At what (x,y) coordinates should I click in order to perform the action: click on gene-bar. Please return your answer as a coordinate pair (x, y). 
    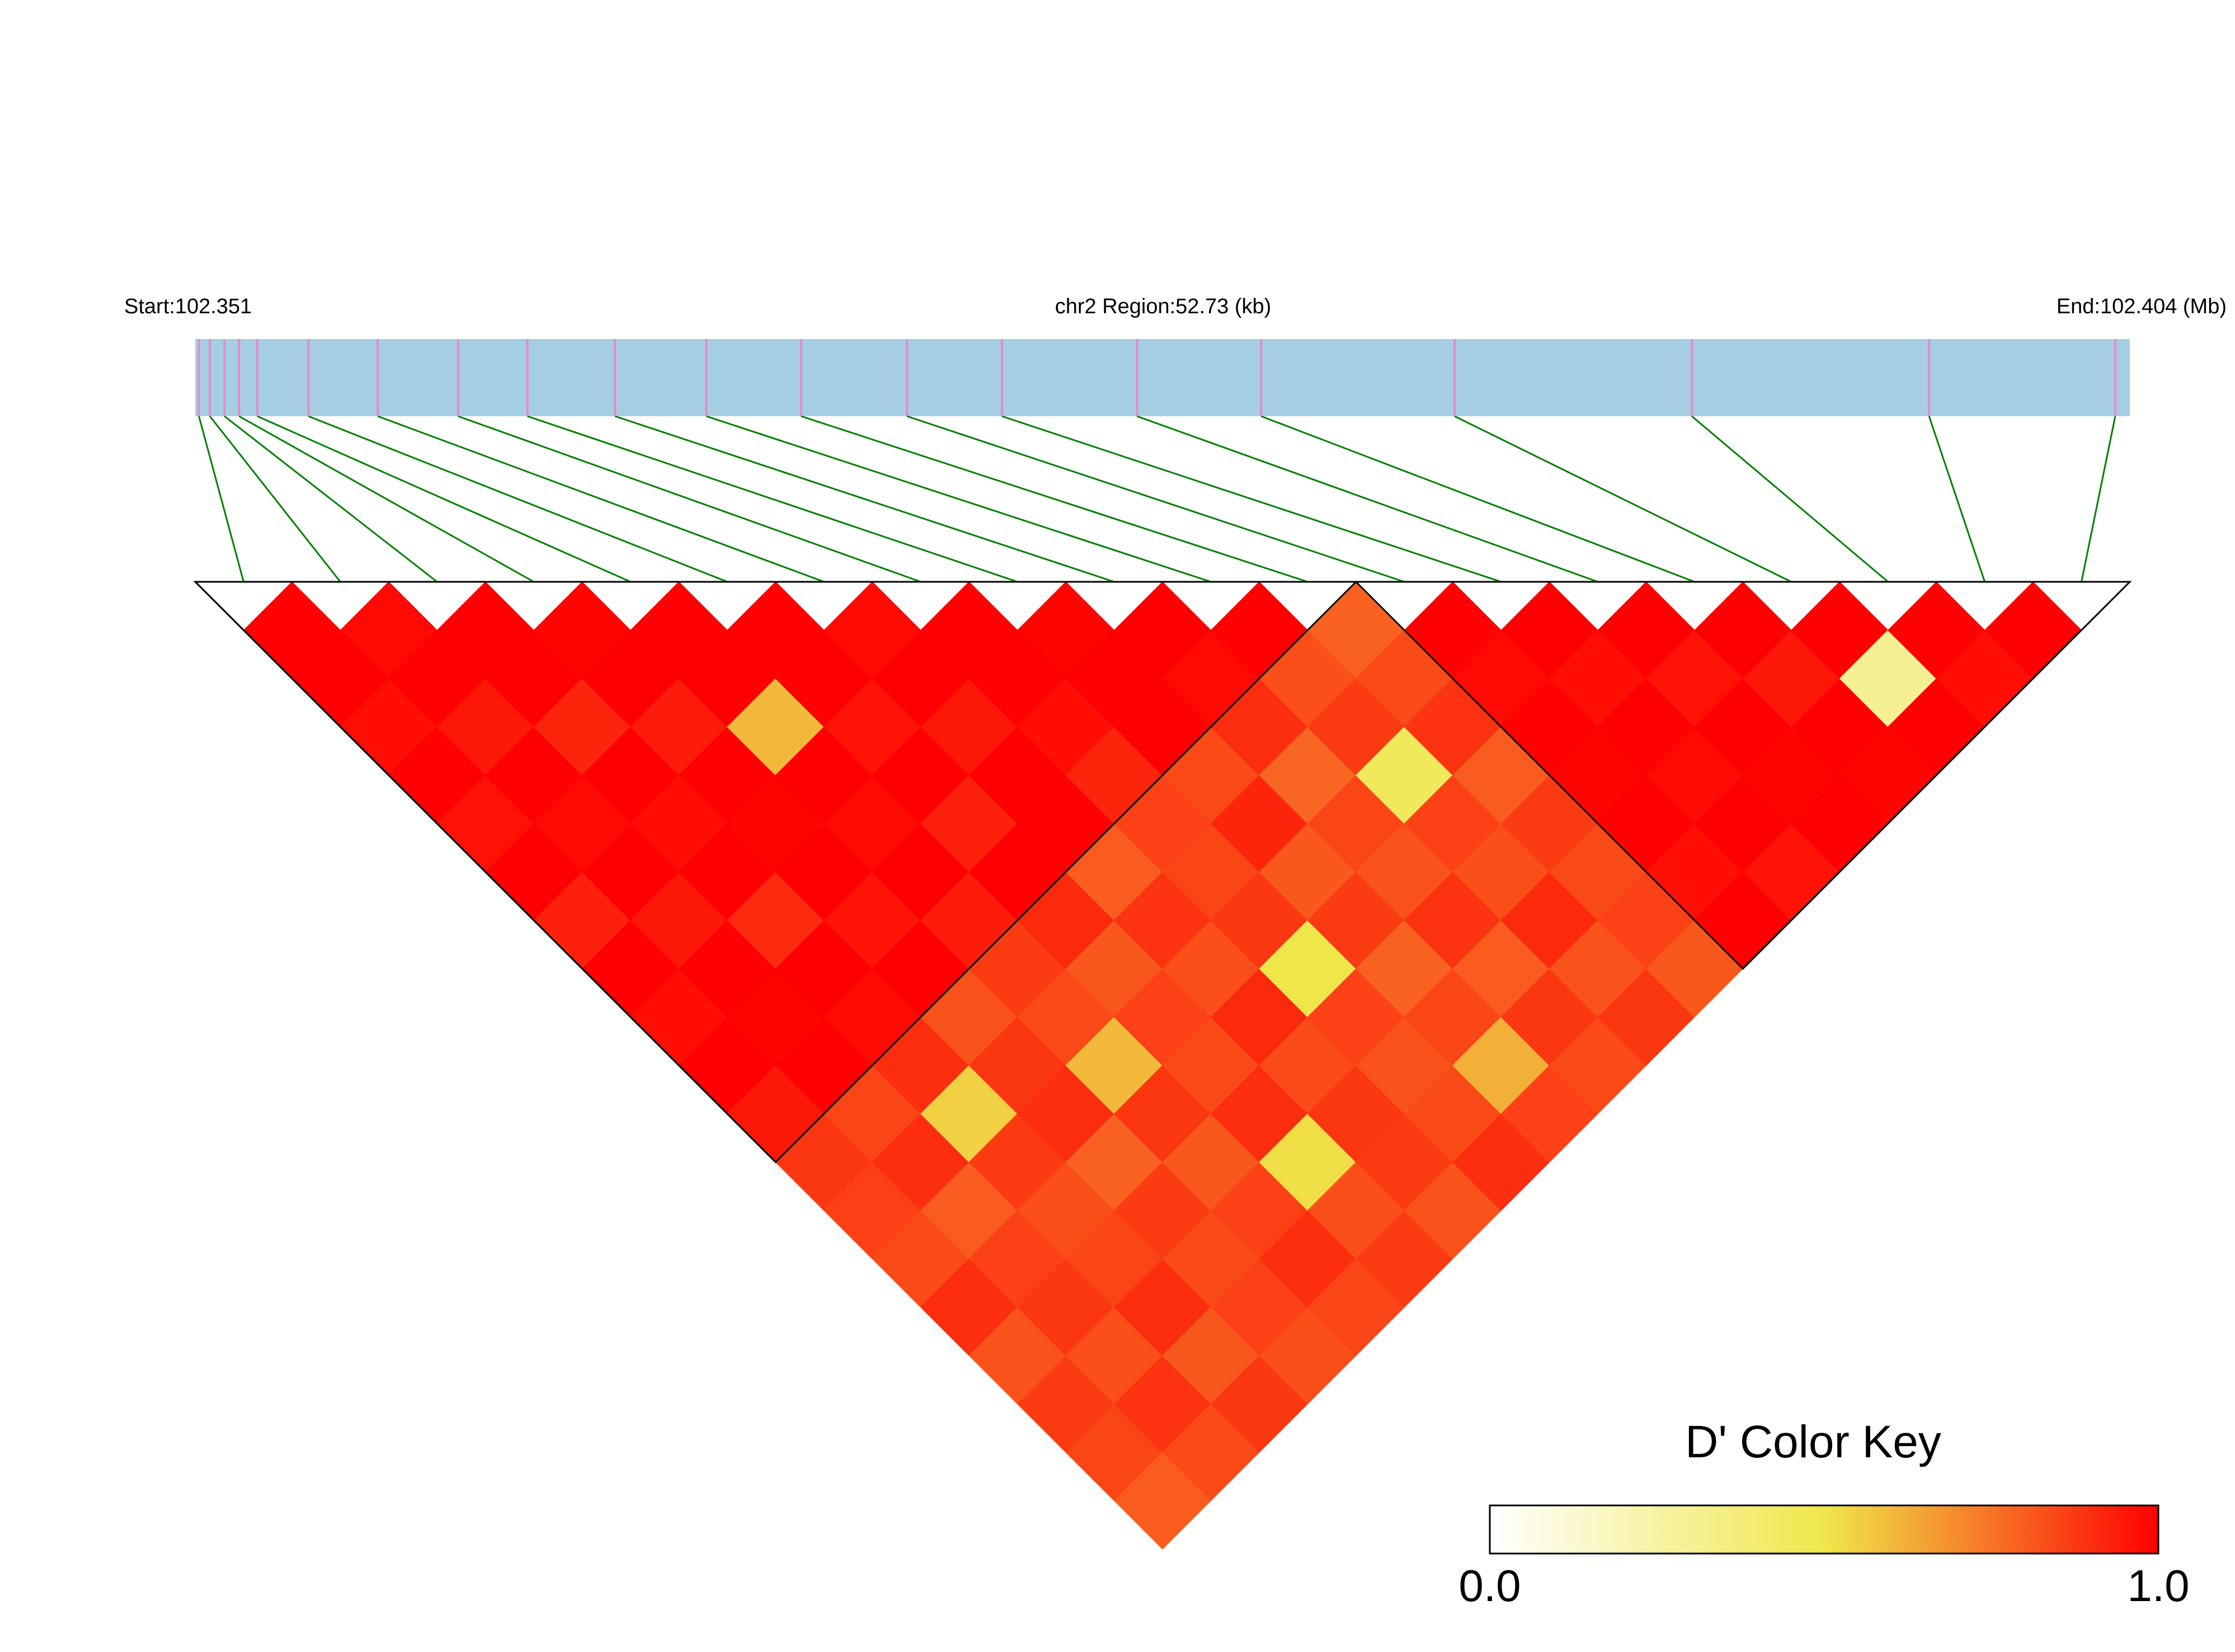
    Looking at the image, I should click on (1162, 377).